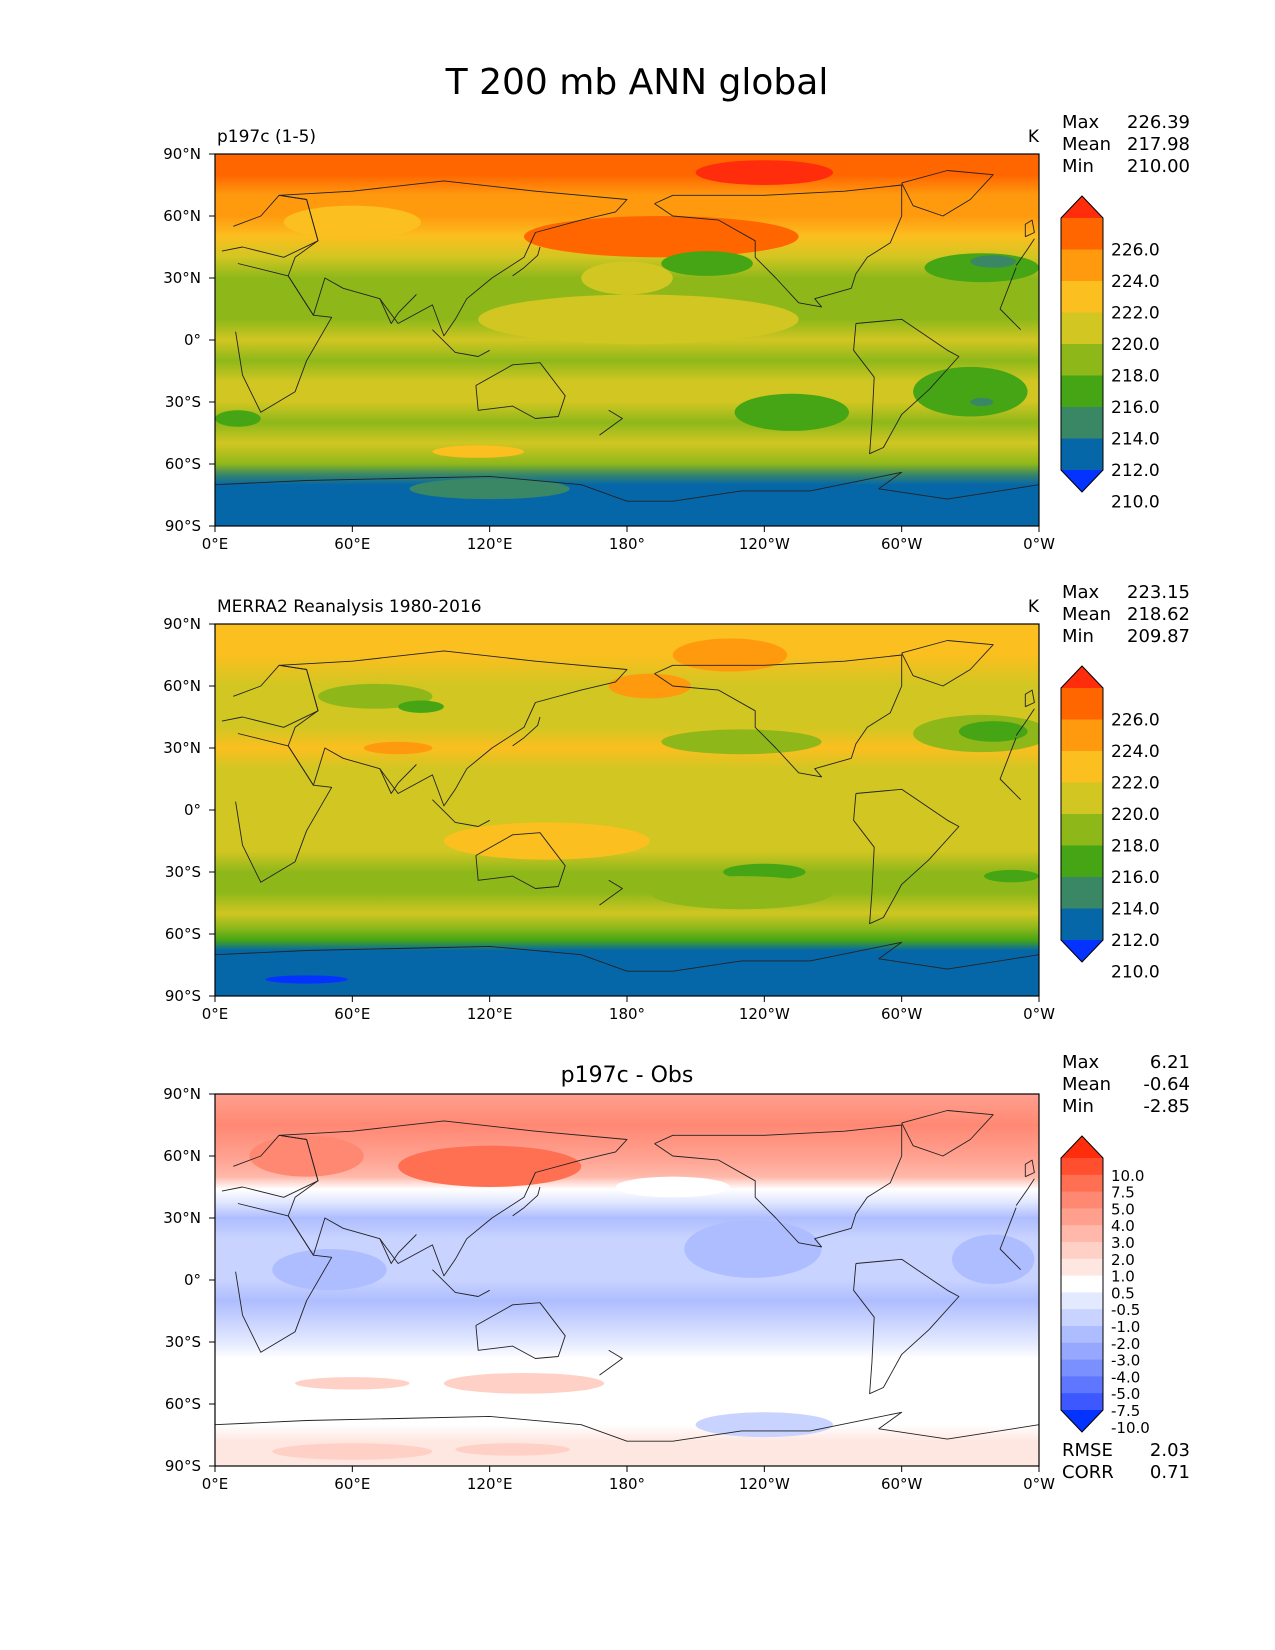 The height and width of the screenshot is (1650, 1275). Describe the element at coordinates (183, 402) in the screenshot. I see `y-tick-label: 30°S` at that location.